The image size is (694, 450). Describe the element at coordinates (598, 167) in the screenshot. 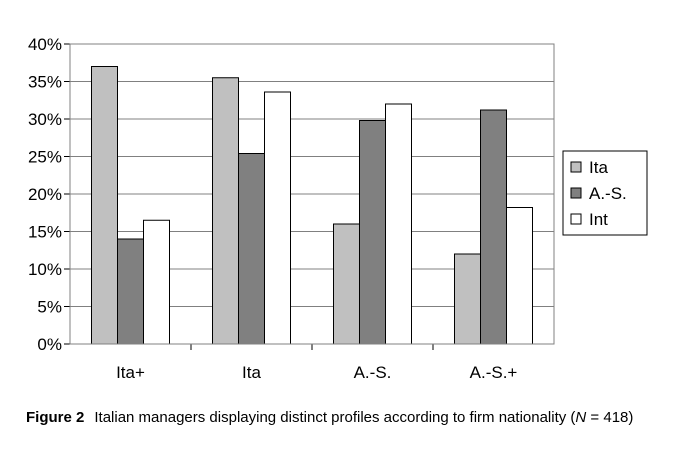

I see `legend-label: Ita` at that location.